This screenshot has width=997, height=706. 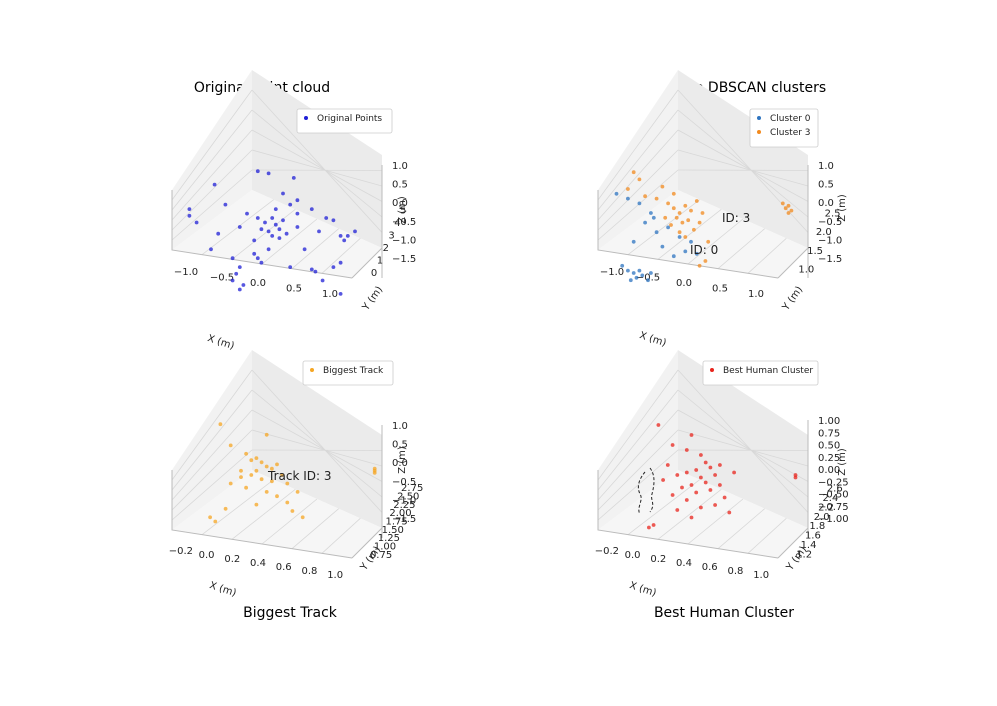 What do you see at coordinates (400, 513) in the screenshot?
I see `y-tick-label: 2.00` at bounding box center [400, 513].